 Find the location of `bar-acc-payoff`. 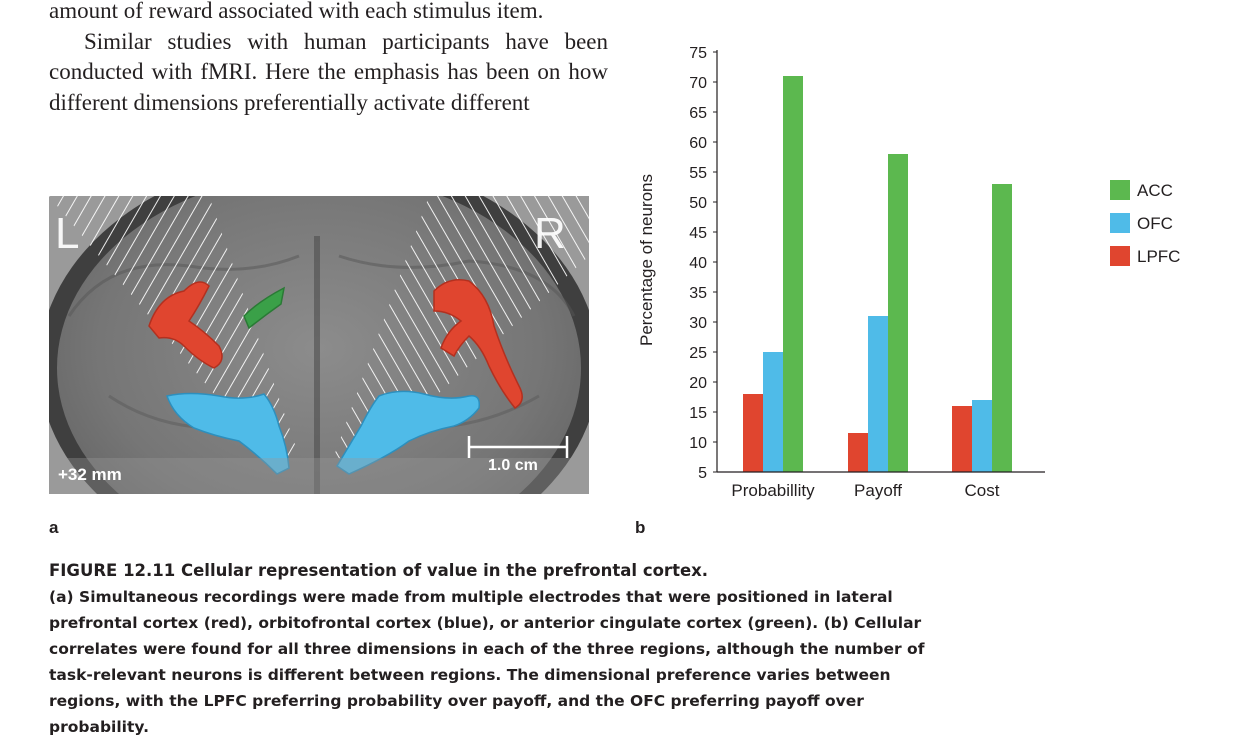

bar-acc-payoff is located at coordinates (898, 313).